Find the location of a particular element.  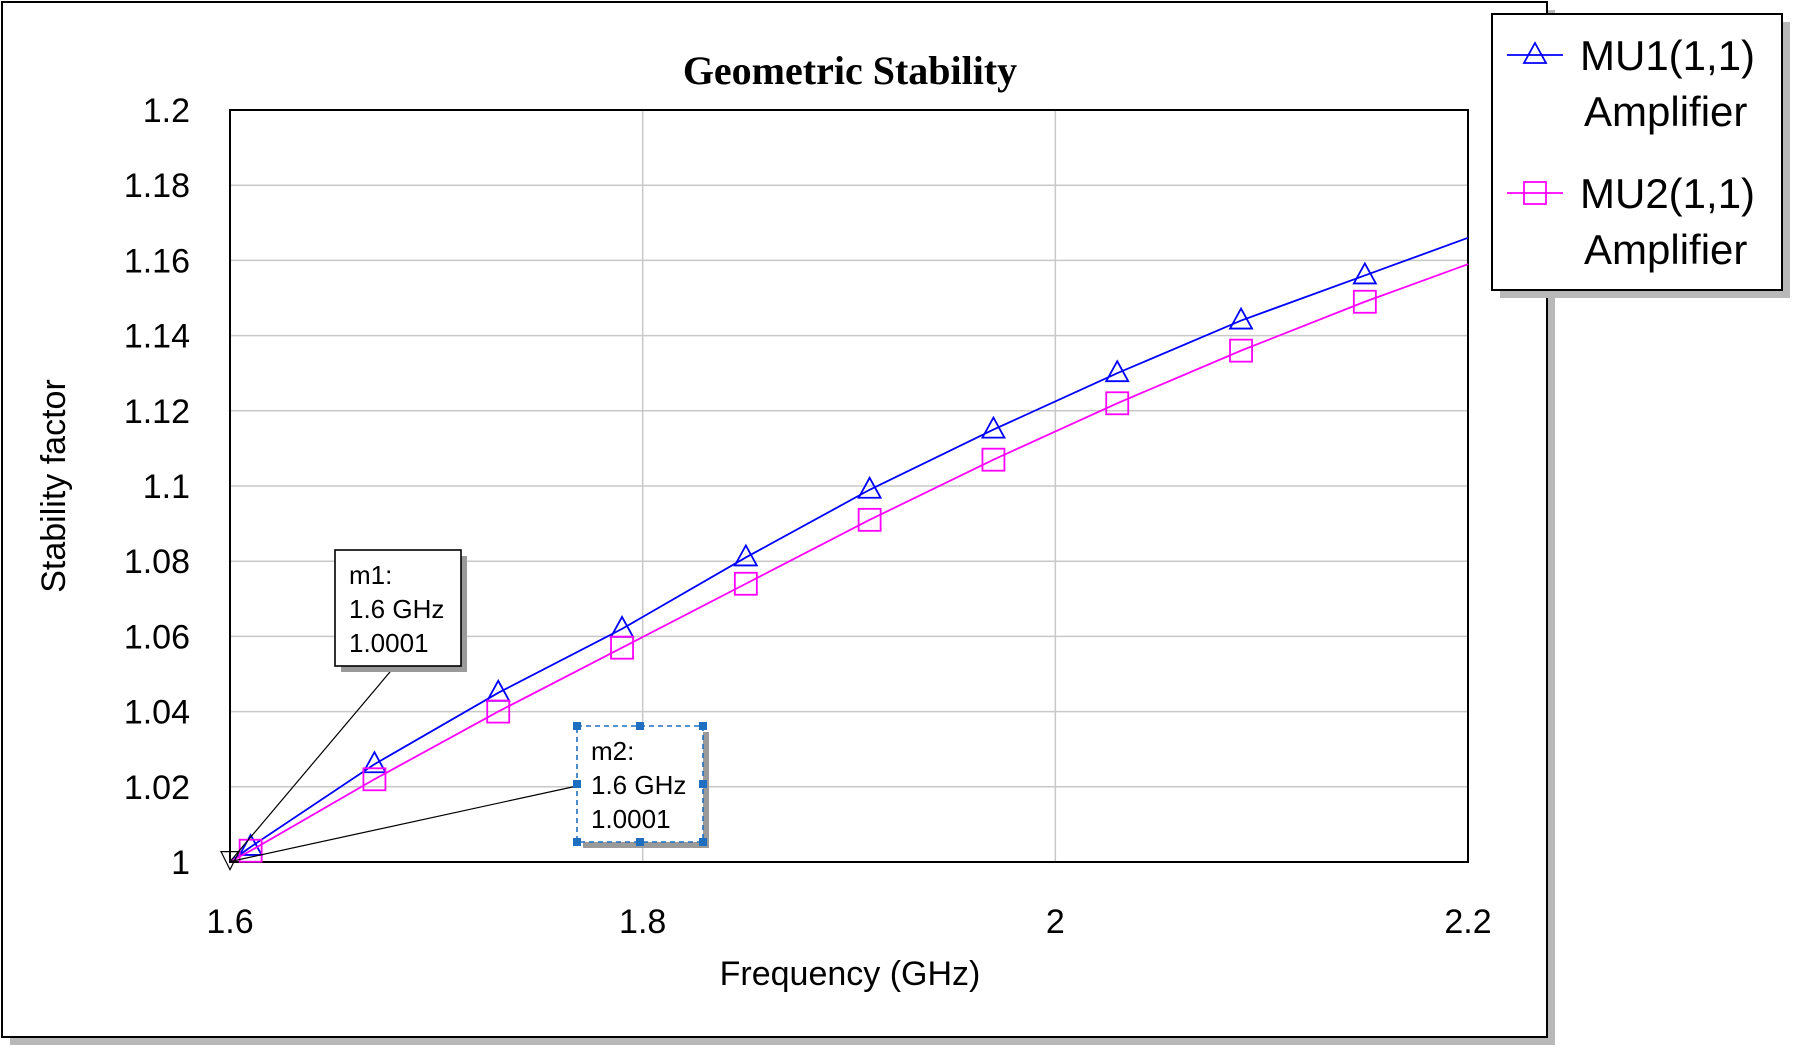

data-markers: m1: 1.6 GHz 1.0001 m2: 1.6 GHz 1.0001 is located at coordinates (464, 710).